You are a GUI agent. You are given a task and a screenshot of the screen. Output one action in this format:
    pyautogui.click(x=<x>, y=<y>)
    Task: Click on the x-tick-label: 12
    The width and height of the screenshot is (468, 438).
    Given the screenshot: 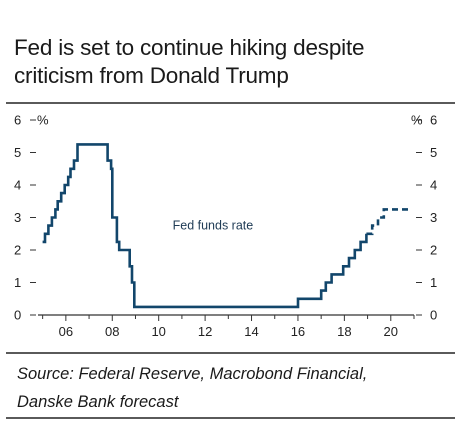 What is the action you would take?
    pyautogui.click(x=205, y=331)
    